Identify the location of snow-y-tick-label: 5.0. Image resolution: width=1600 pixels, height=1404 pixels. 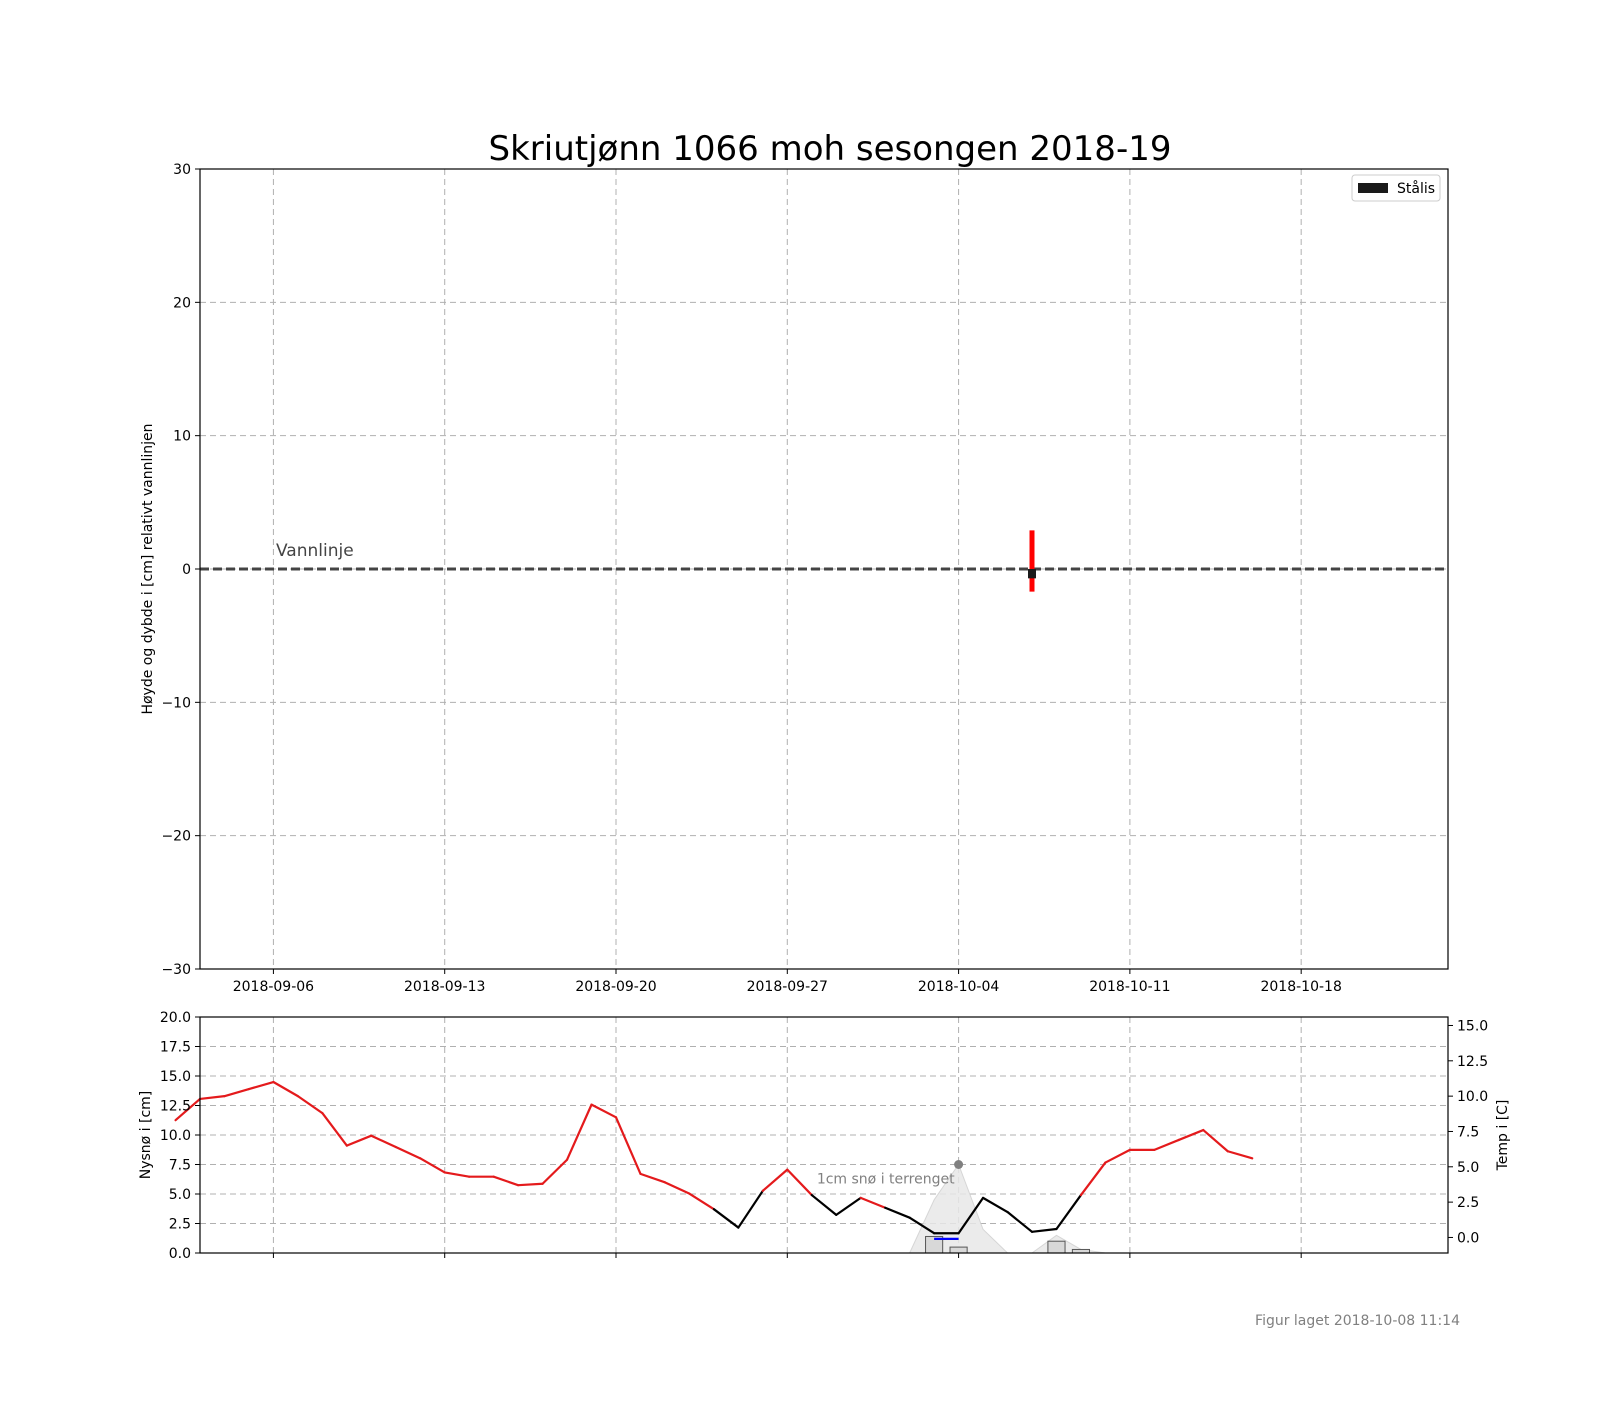
(180, 1195).